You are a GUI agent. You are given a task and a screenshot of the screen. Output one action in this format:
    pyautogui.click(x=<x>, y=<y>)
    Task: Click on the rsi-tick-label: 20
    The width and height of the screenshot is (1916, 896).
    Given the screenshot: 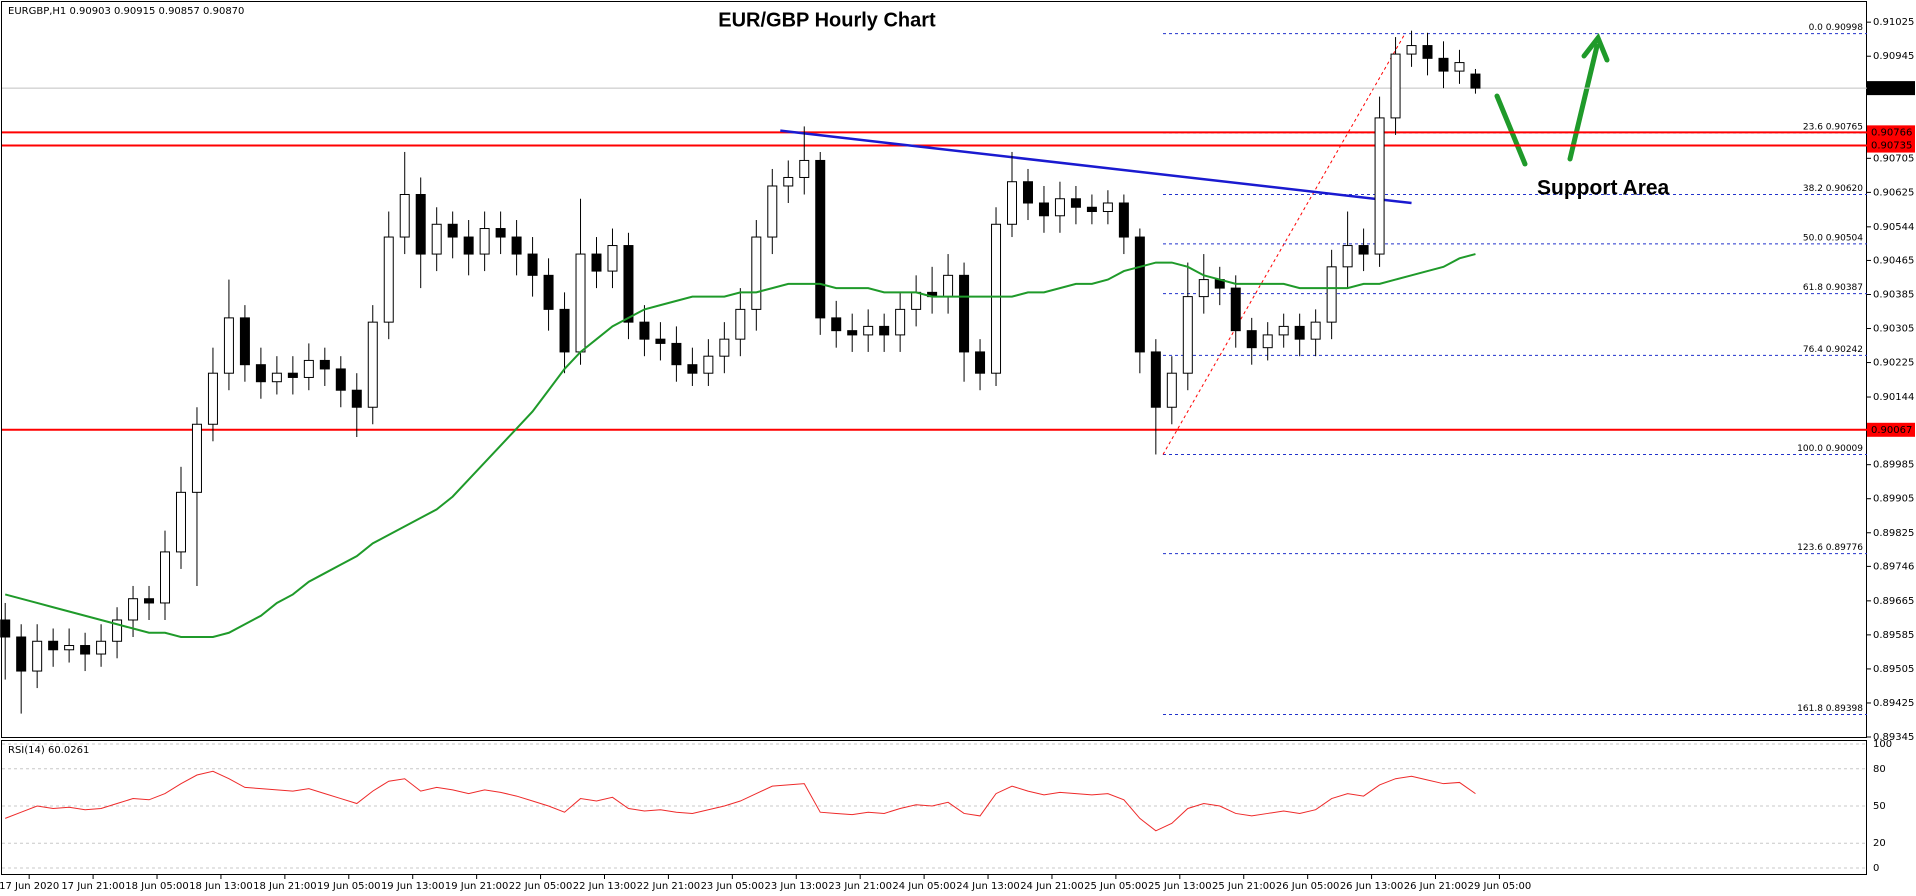 What is the action you would take?
    pyautogui.click(x=1879, y=843)
    